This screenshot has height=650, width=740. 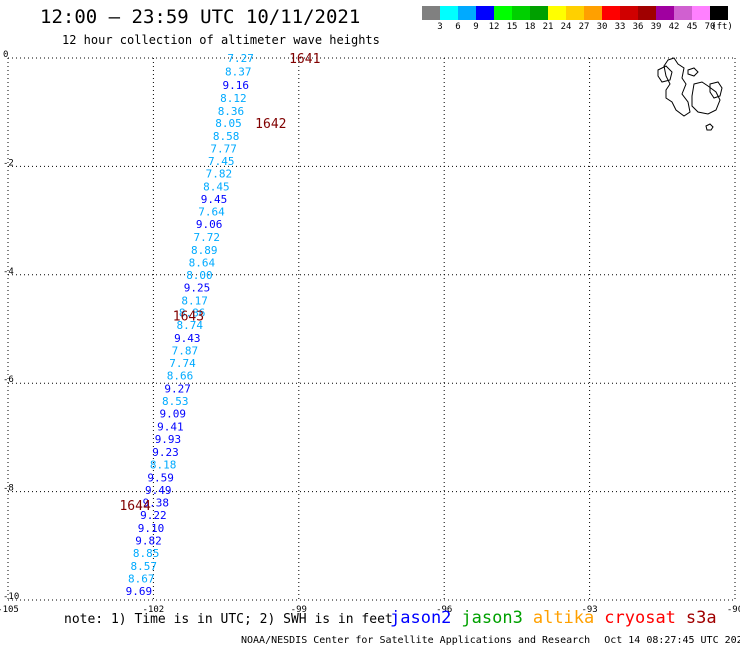 I want to click on color-scale-tick: 21, so click(x=548, y=27).